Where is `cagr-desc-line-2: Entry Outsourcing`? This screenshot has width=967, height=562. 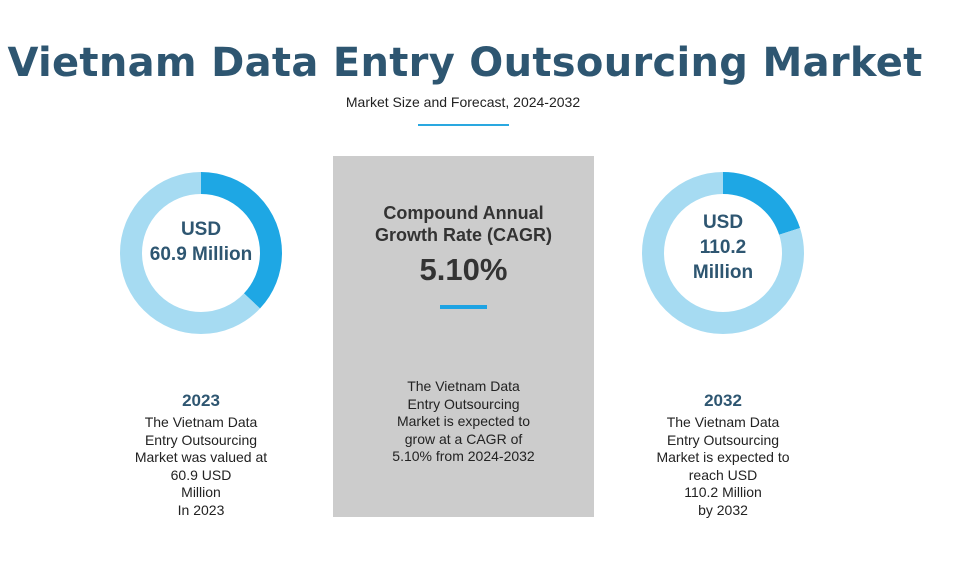 cagr-desc-line-2: Entry Outsourcing is located at coordinates (463, 403).